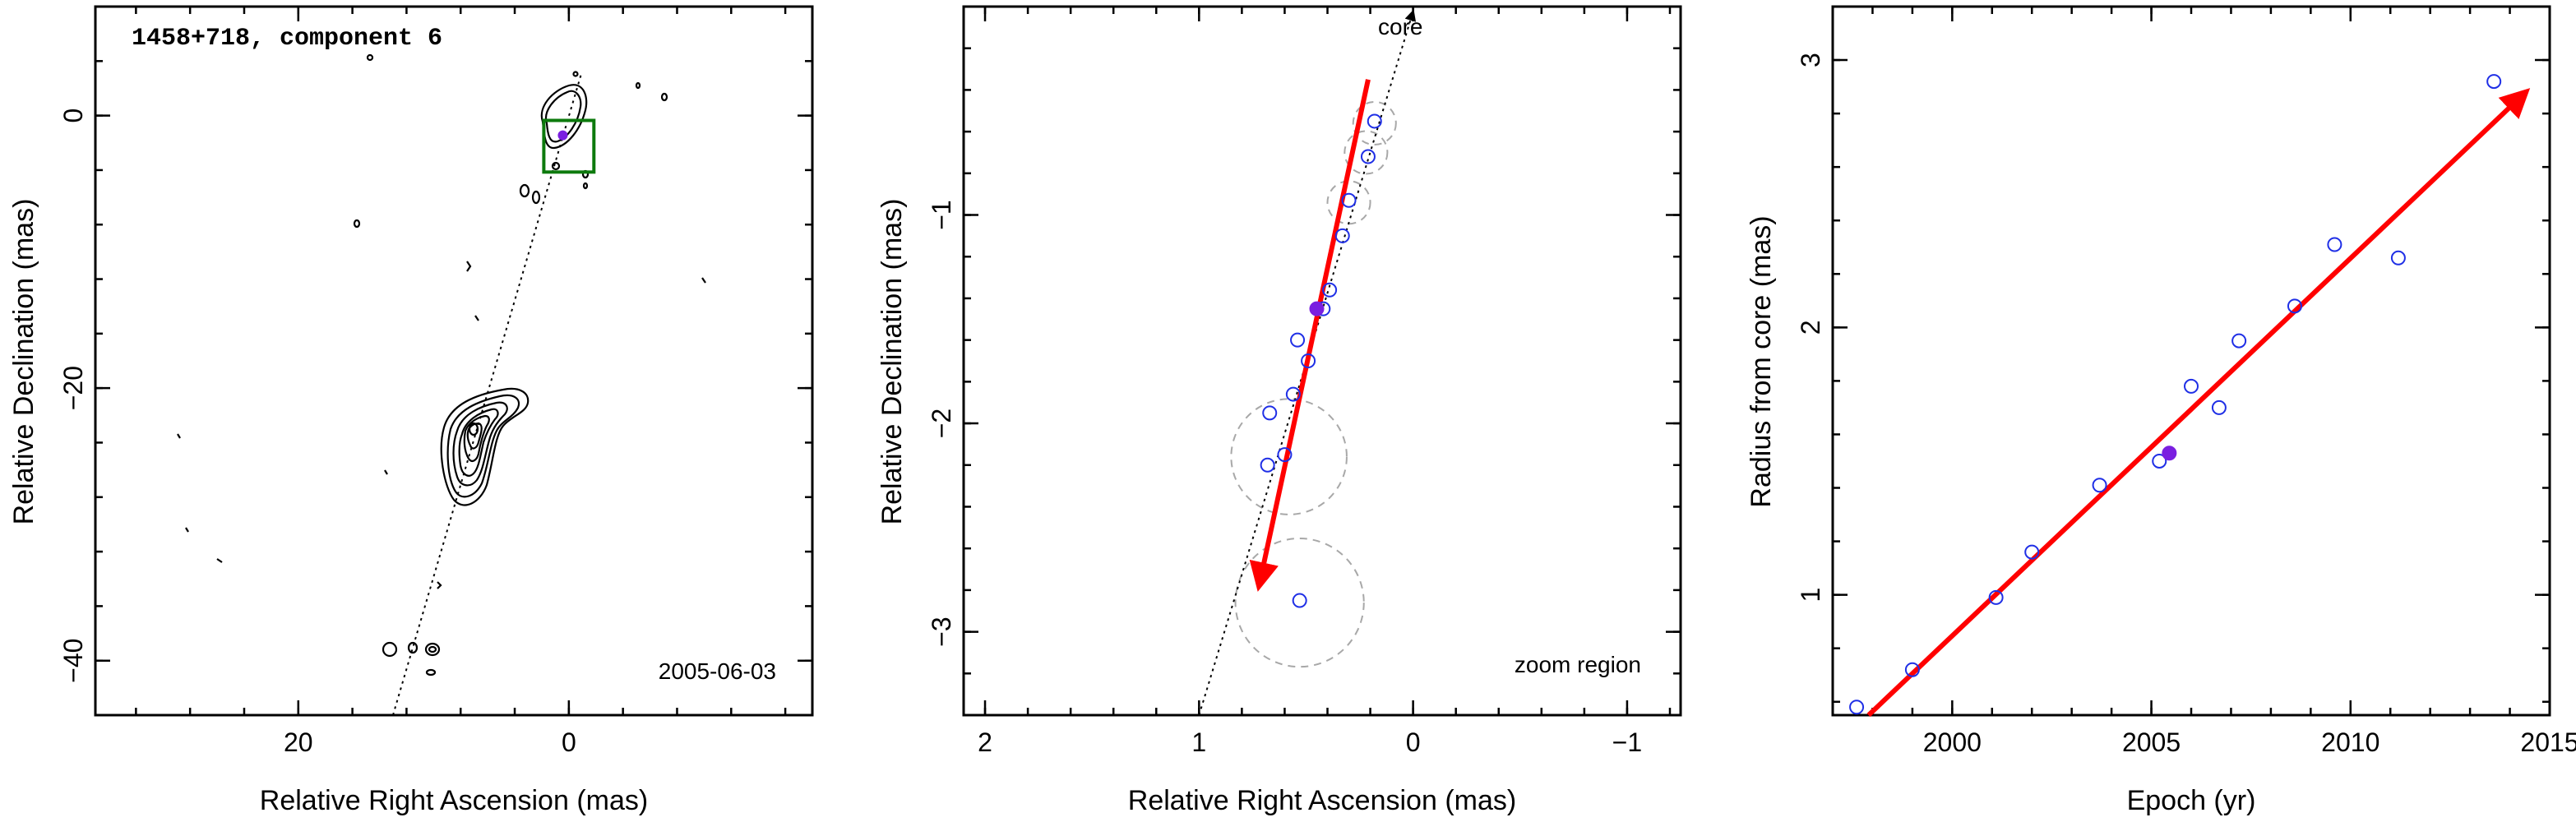 This screenshot has width=2576, height=822. Describe the element at coordinates (2151, 742) in the screenshot. I see `x-tick-label: 2005` at that location.